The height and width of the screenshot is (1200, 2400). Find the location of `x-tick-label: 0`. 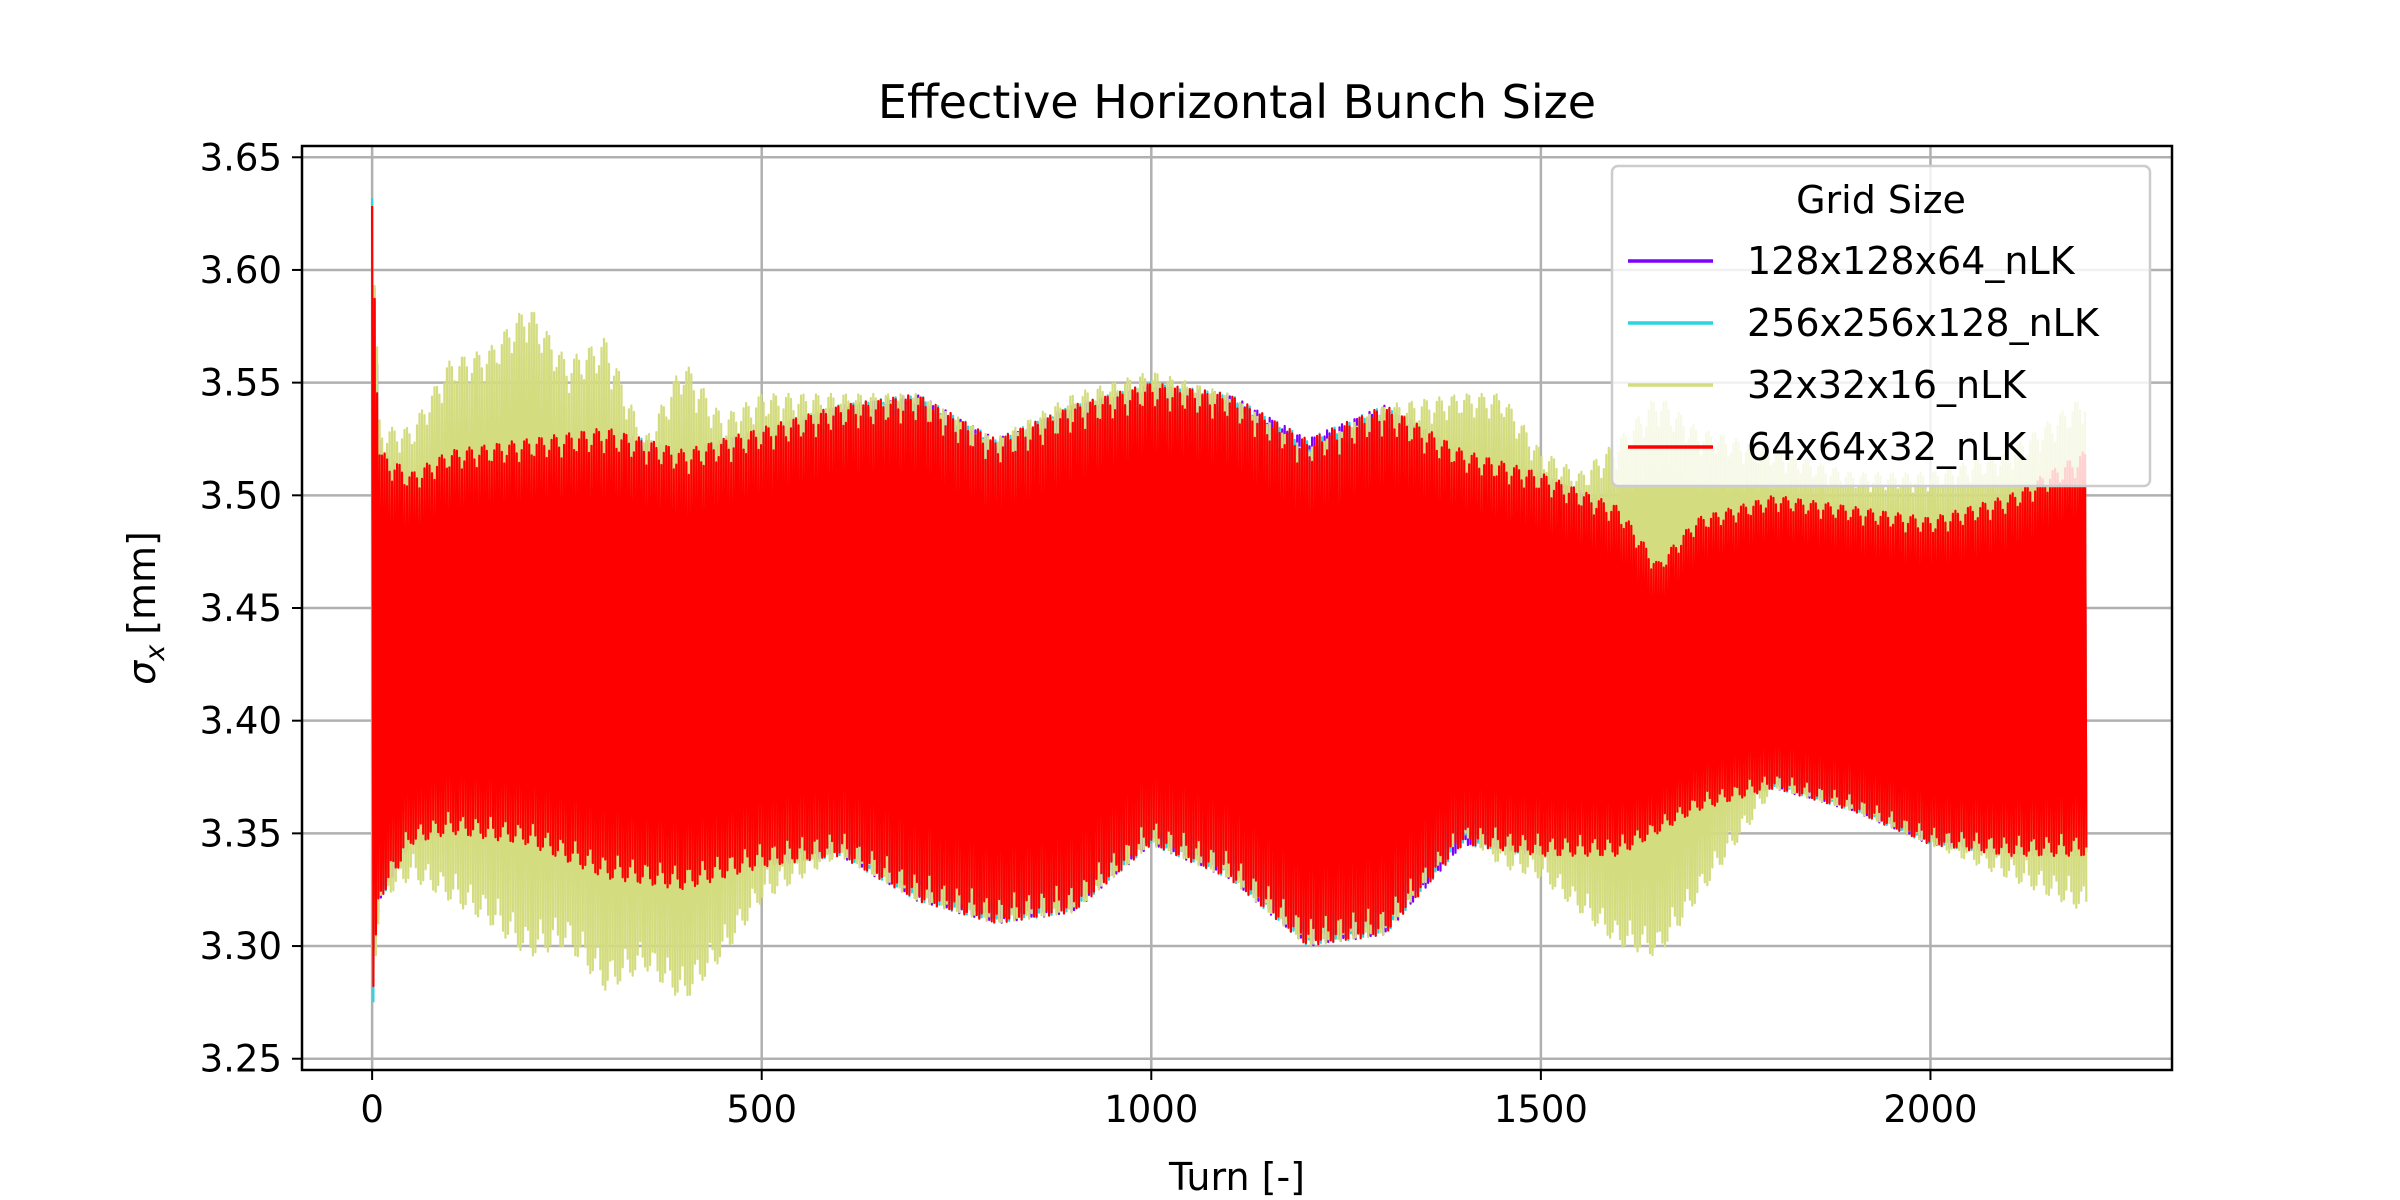

x-tick-label: 0 is located at coordinates (372, 1109).